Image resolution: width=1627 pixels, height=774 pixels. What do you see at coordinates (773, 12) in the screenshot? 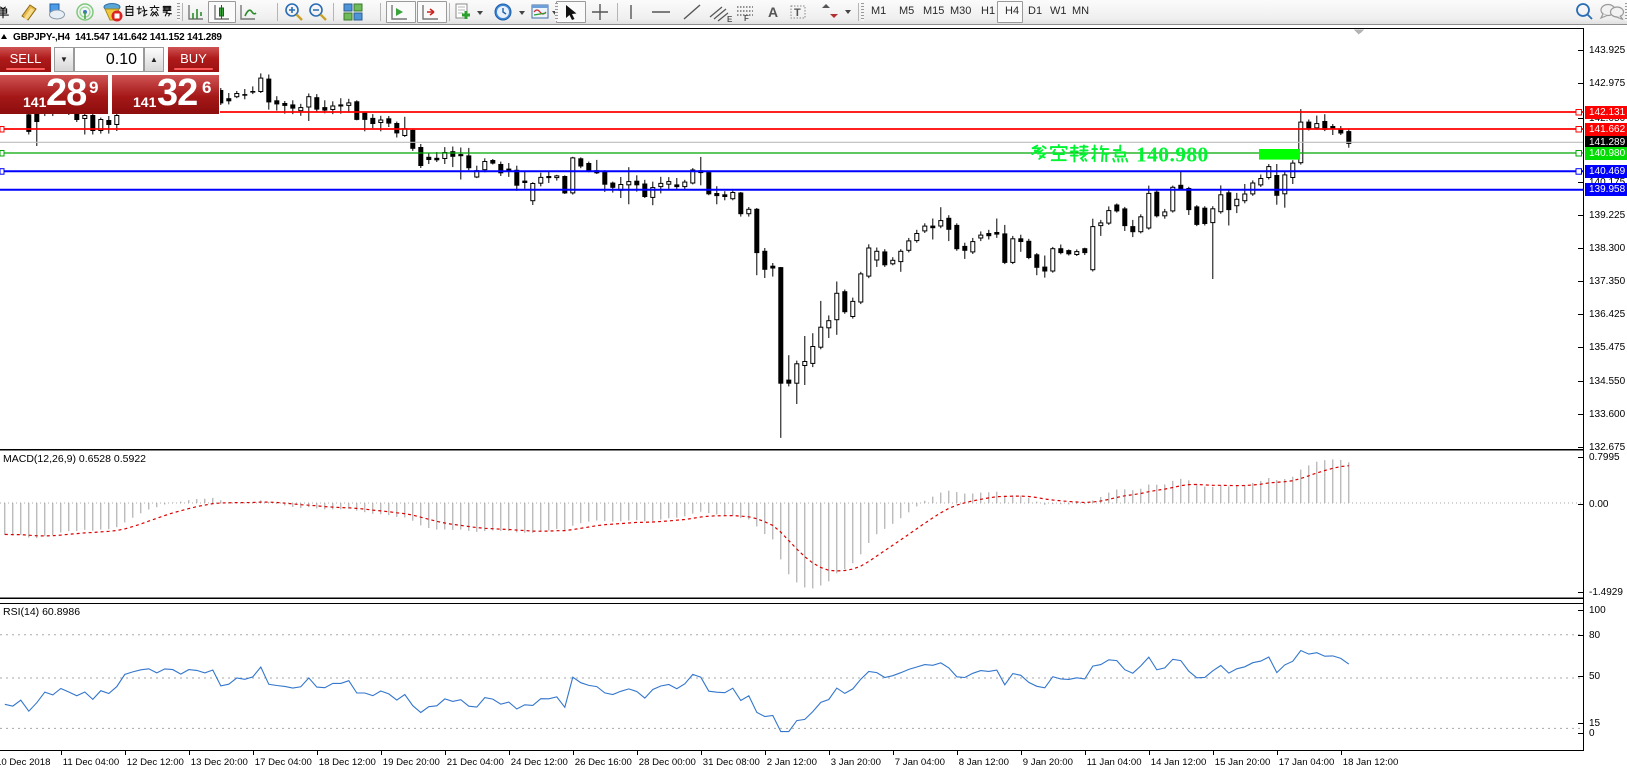
I see `svg-text: A` at bounding box center [773, 12].